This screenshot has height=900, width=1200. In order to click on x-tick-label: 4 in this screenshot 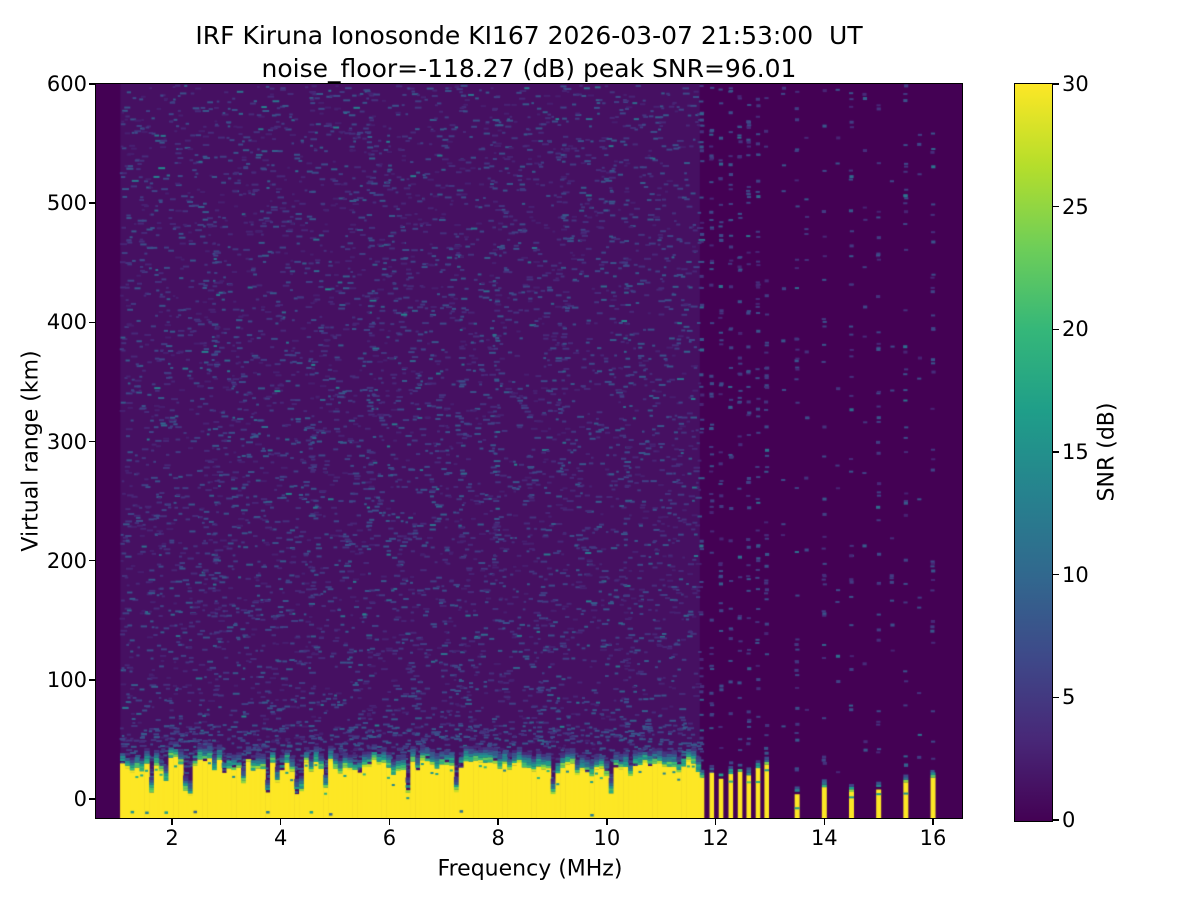, I will do `click(281, 838)`.